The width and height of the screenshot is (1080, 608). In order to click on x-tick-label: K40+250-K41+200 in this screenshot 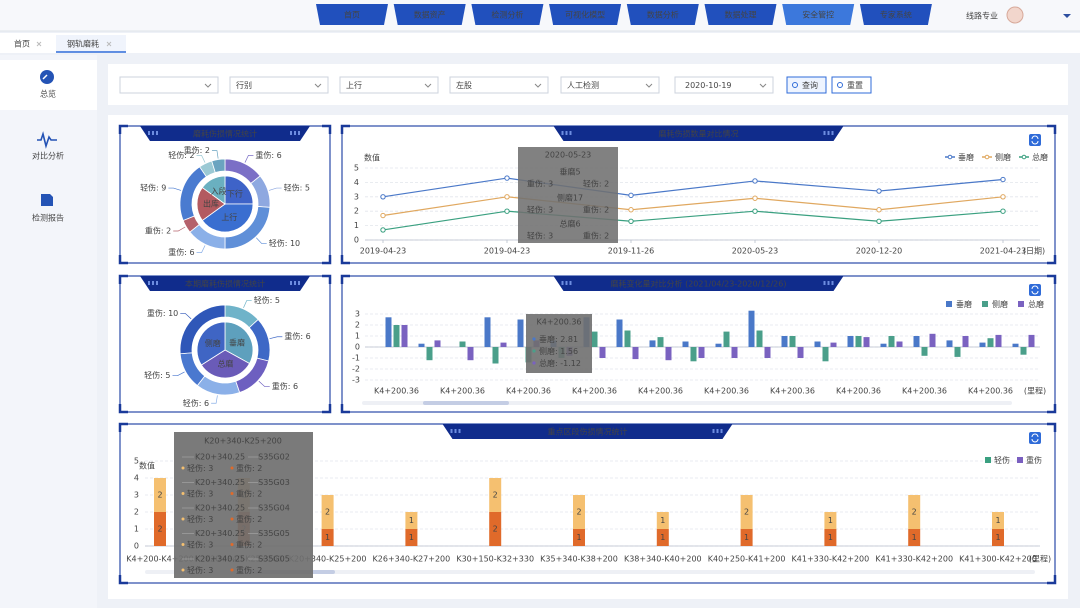, I will do `click(747, 559)`.